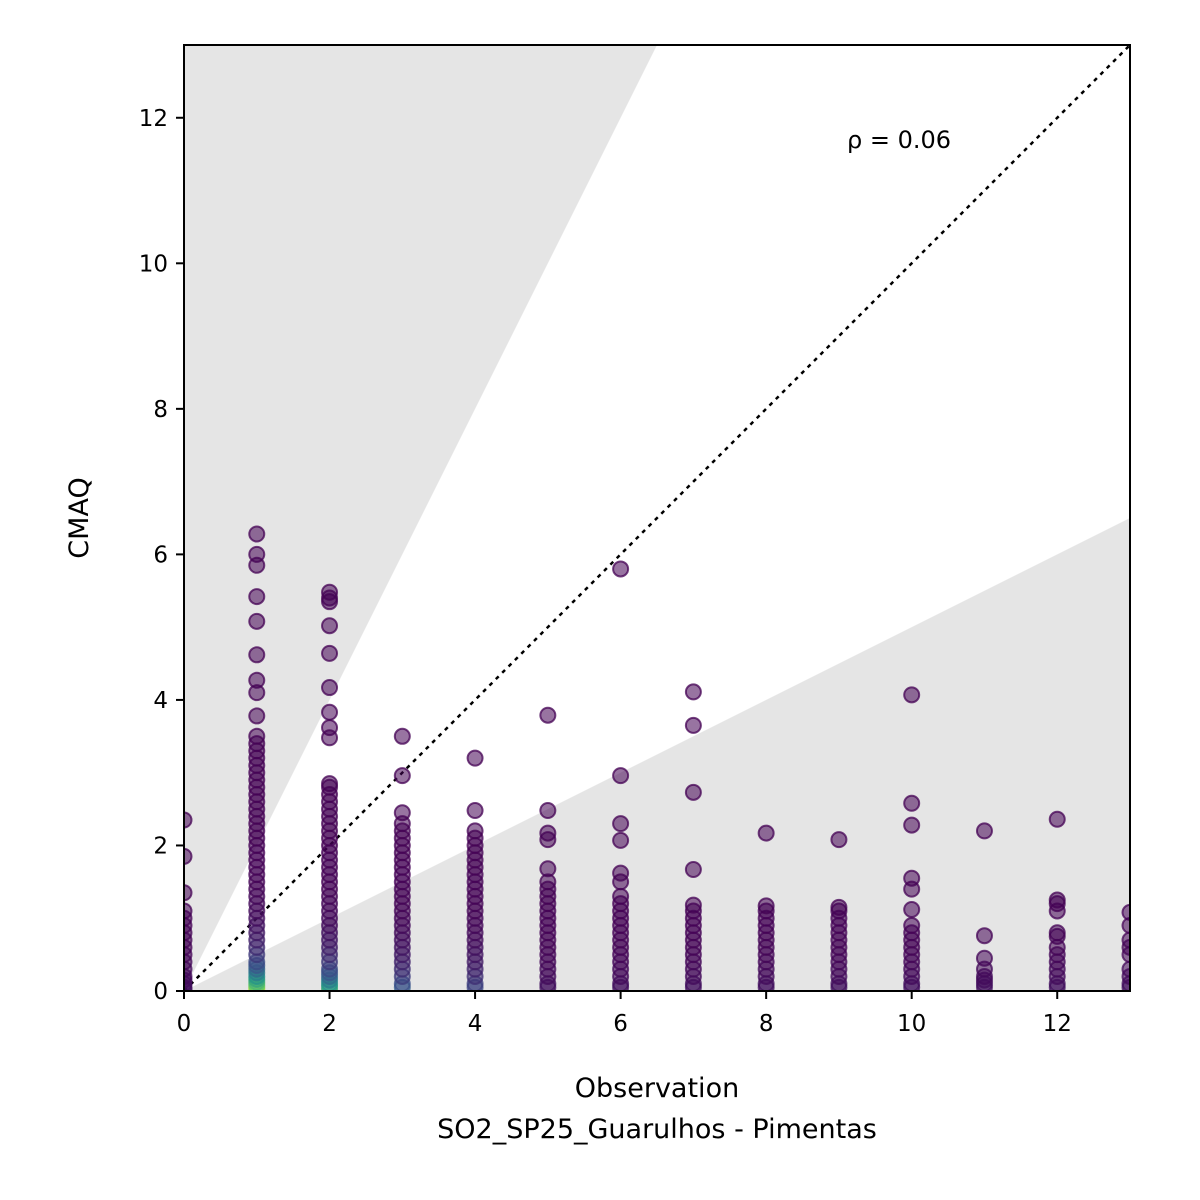 The height and width of the screenshot is (1200, 1200). Describe the element at coordinates (1057, 1024) in the screenshot. I see `x-tick-label: 12` at that location.